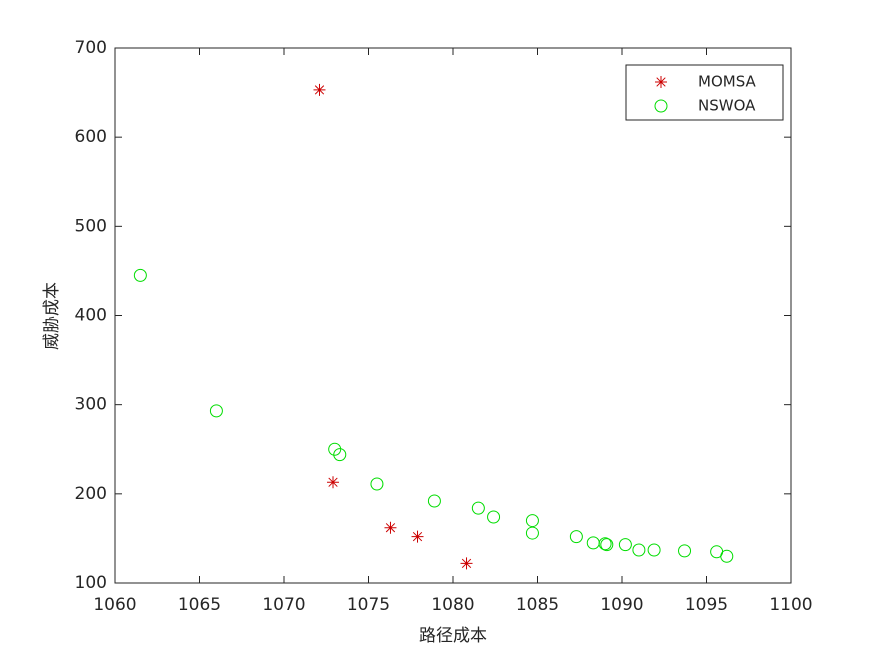 The image size is (875, 656). Describe the element at coordinates (52, 316) in the screenshot. I see `y-axis-label: 威胁成本` at that location.